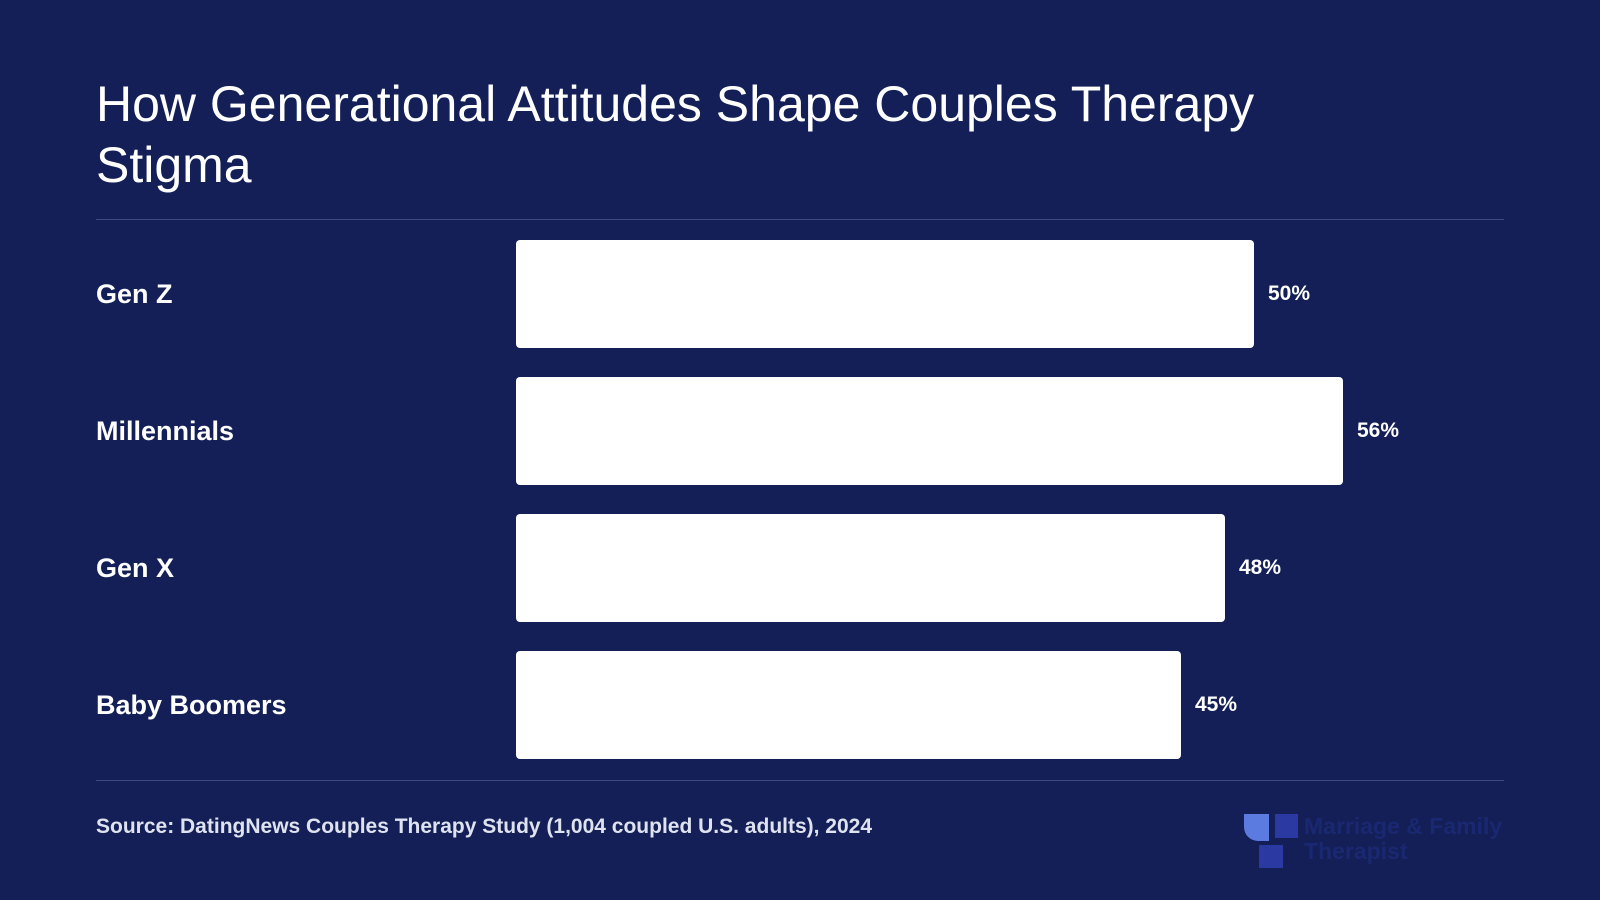 Image resolution: width=1600 pixels, height=900 pixels. Describe the element at coordinates (800, 780) in the screenshot. I see `bottom-divider` at that location.